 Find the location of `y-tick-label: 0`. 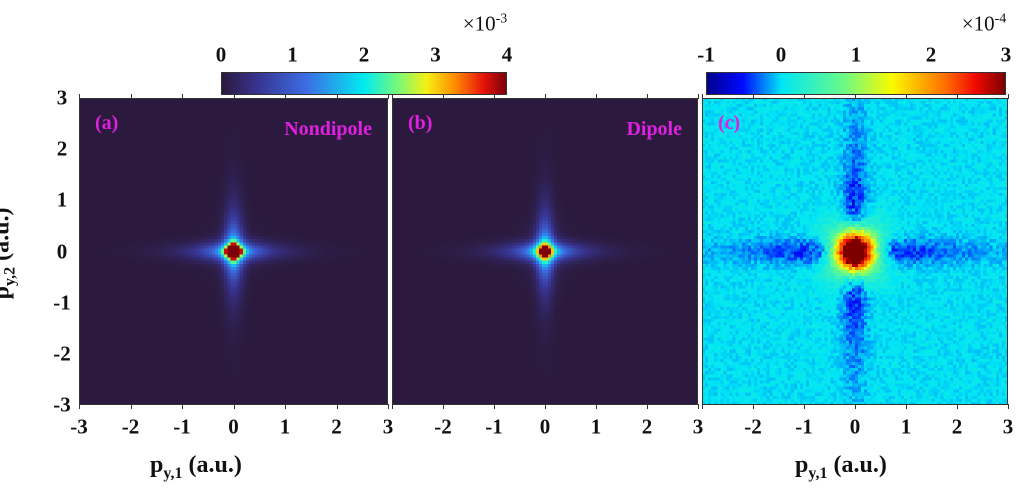

y-tick-label: 0 is located at coordinates (62, 251).